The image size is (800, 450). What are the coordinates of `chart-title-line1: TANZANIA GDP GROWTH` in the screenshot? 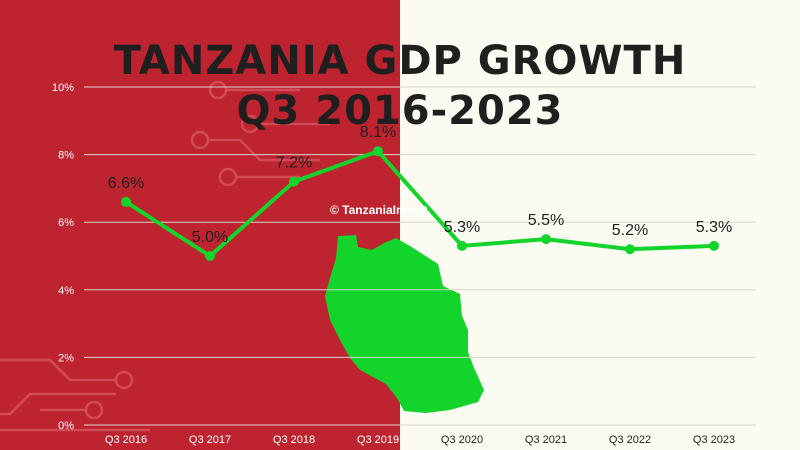 It's located at (400, 61).